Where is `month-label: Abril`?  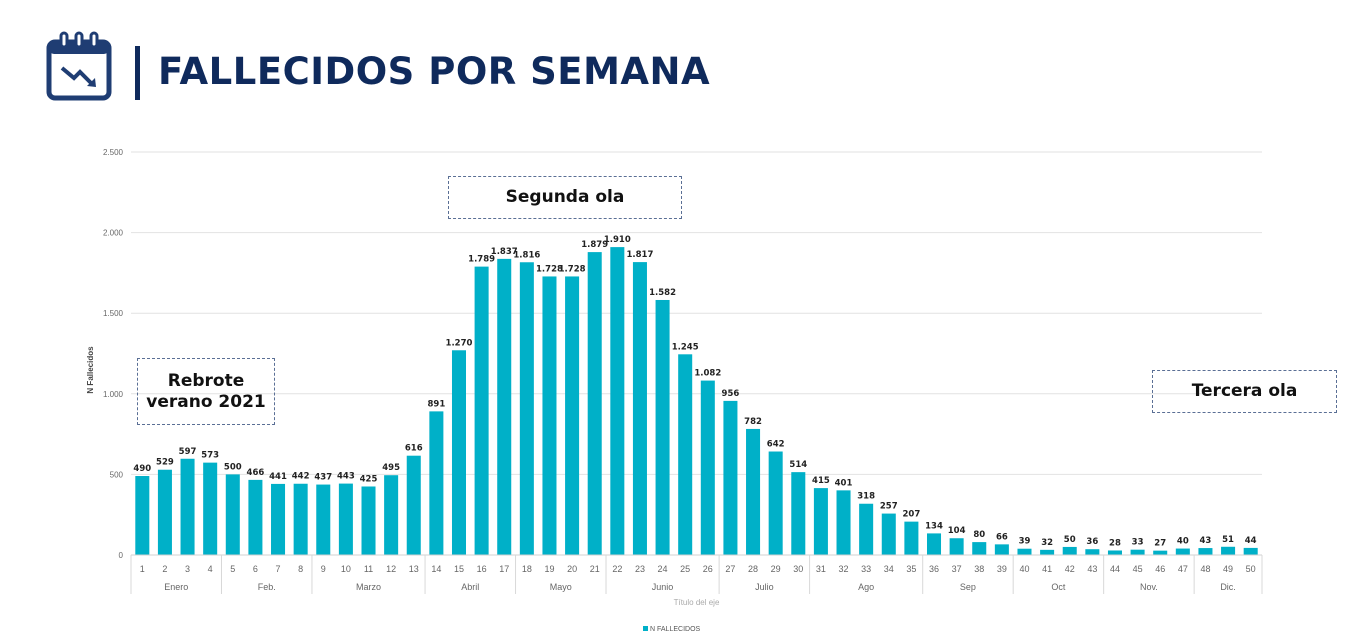
month-label: Abril is located at coordinates (470, 587).